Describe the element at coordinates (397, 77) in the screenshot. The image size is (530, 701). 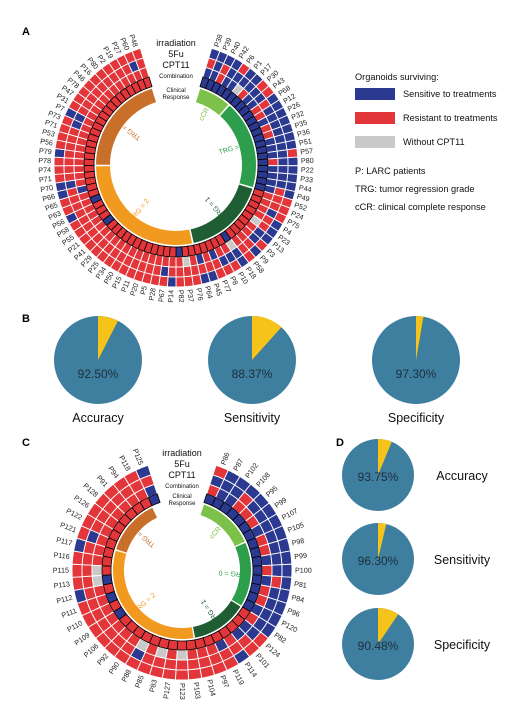
I see `legend-title: Organoids surviving:` at that location.